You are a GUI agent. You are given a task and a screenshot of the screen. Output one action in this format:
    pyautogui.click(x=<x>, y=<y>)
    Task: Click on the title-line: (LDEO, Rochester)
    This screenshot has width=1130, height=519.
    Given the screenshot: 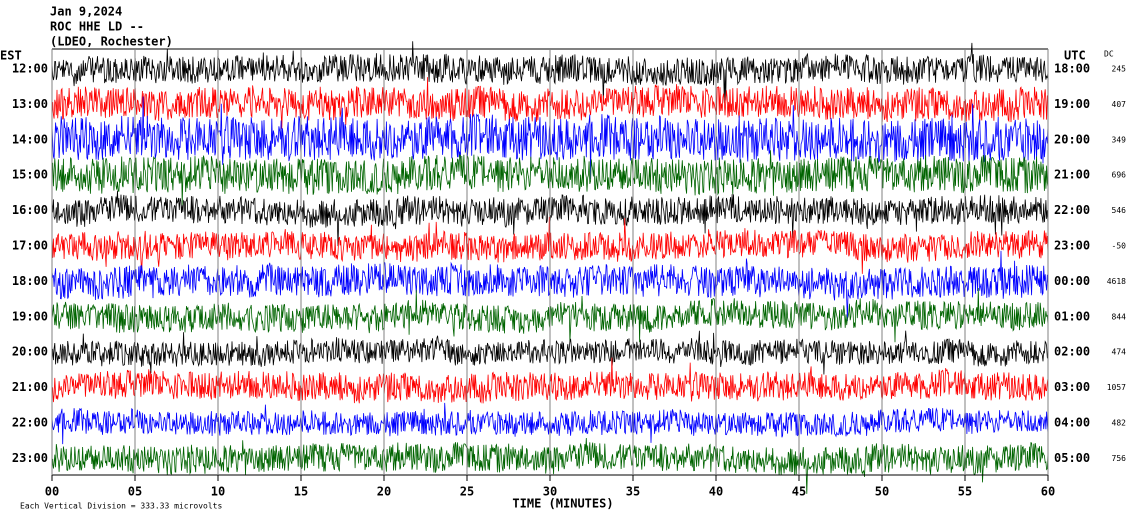 What is the action you would take?
    pyautogui.click(x=111, y=42)
    